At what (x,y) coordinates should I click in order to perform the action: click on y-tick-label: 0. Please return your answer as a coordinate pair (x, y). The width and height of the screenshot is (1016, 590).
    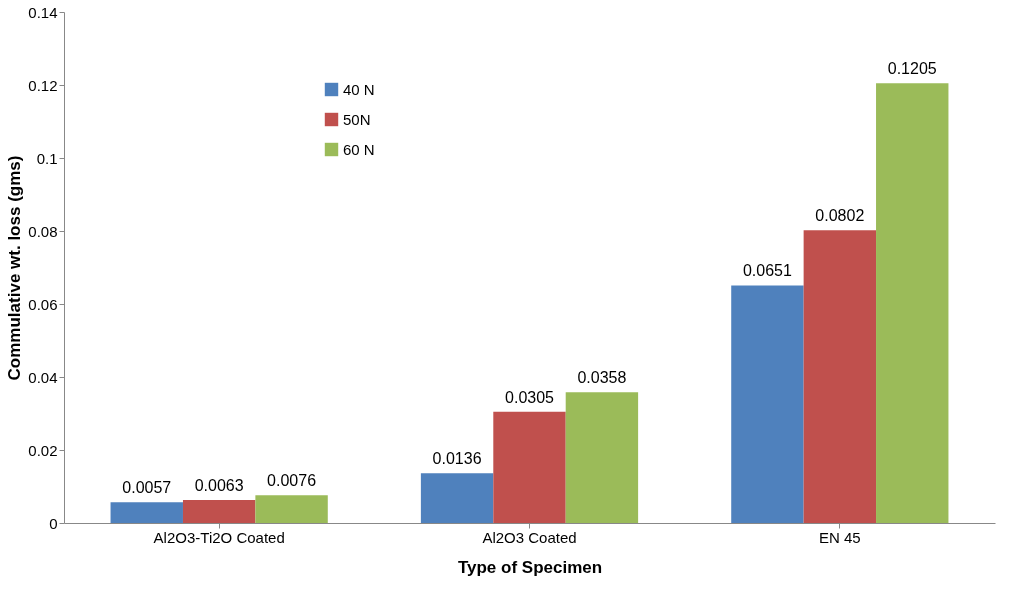
    Looking at the image, I should click on (53, 523).